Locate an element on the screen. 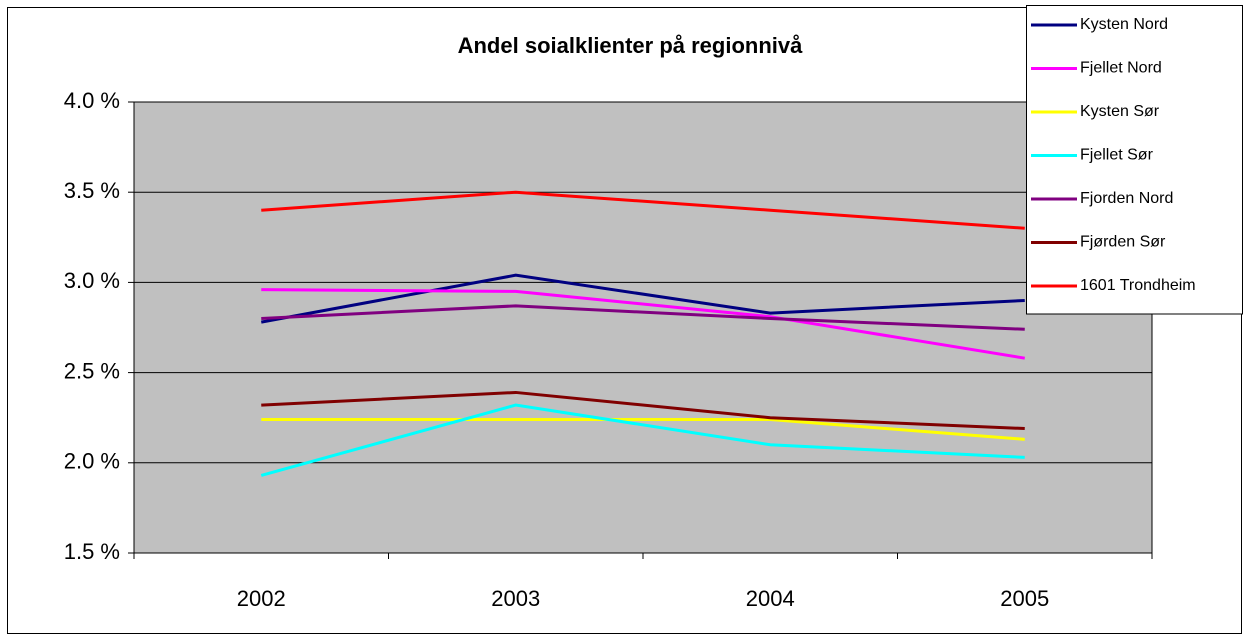  y-tick-label: 2.5 % is located at coordinates (92, 370).